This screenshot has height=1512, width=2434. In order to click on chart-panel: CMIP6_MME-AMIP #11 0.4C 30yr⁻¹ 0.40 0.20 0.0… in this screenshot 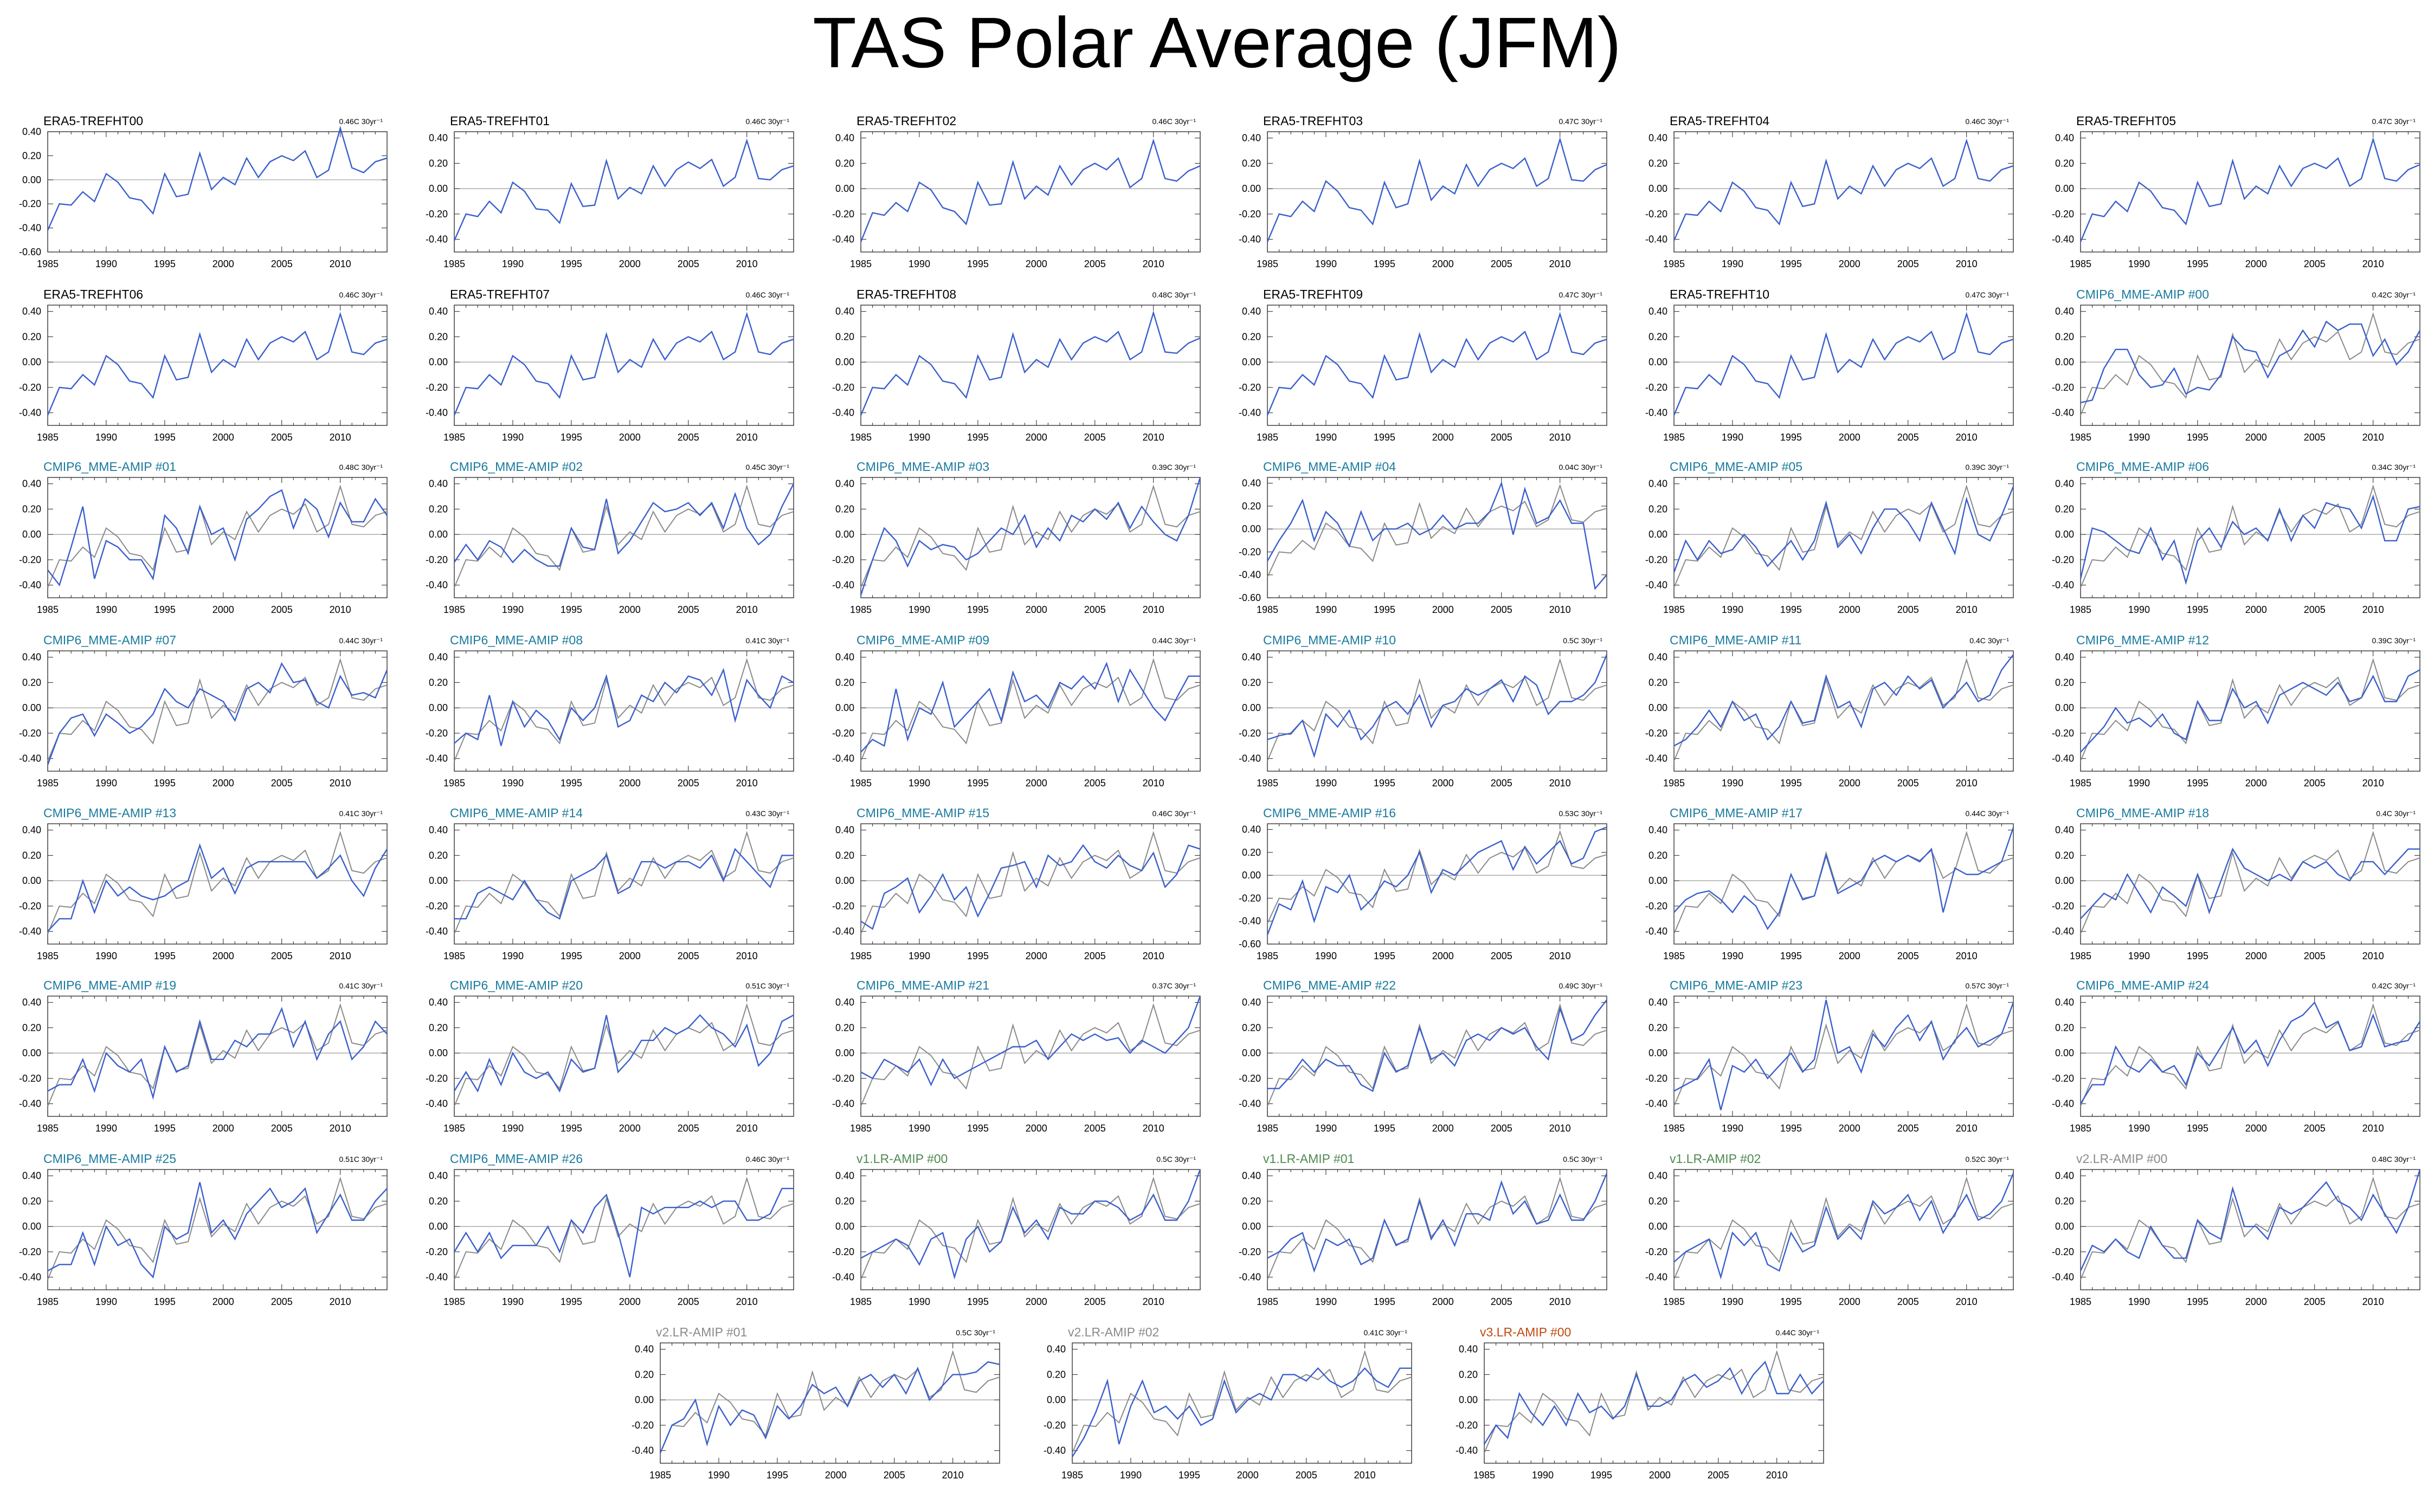, I will do `click(1830, 711)`.